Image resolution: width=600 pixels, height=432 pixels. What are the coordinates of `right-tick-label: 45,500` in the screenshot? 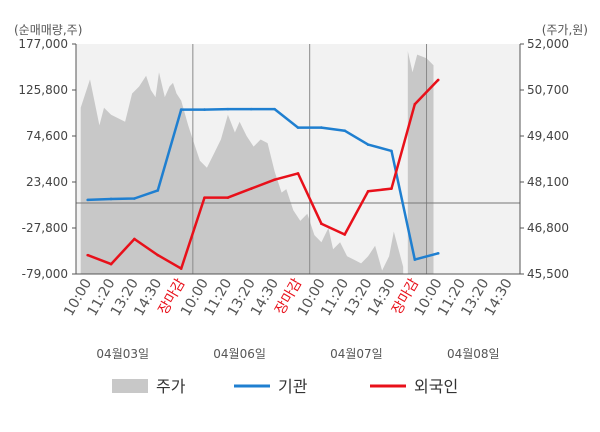 It's located at (548, 274).